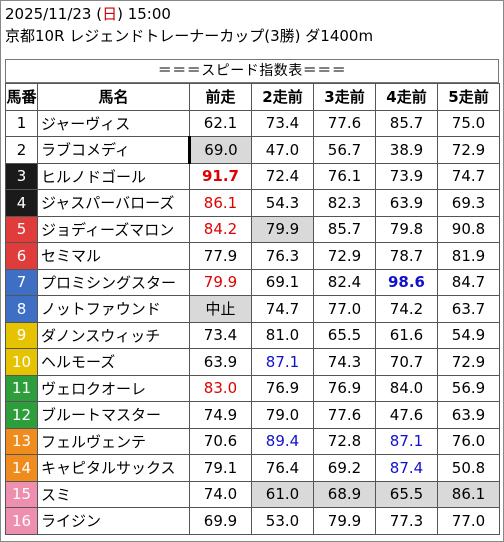  Describe the element at coordinates (406, 123) in the screenshot. I see `speed-index-4ago: 85.7` at that location.